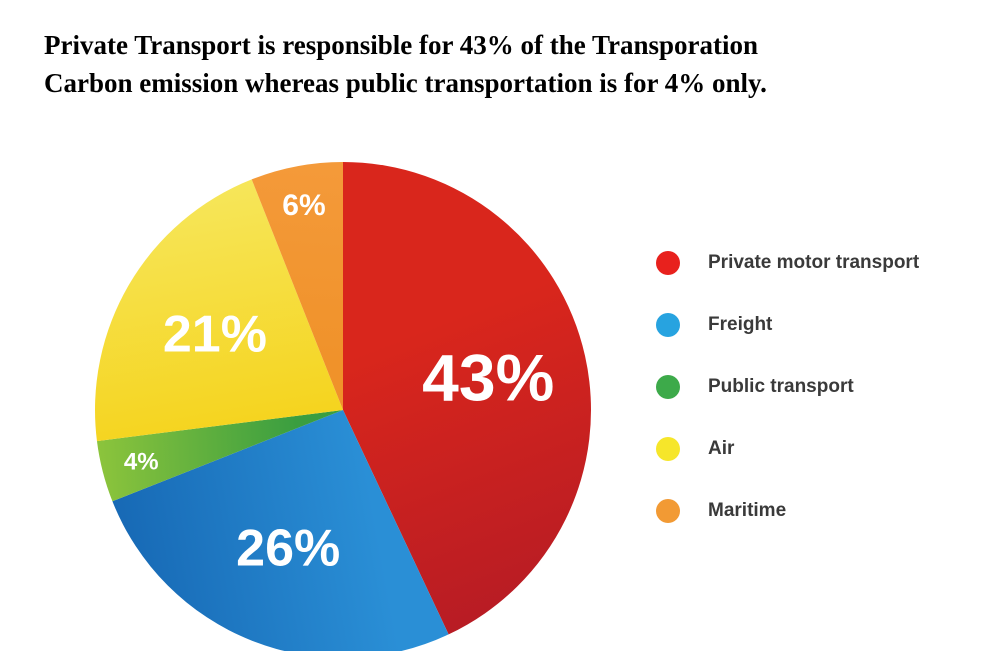 Image resolution: width=1000 pixels, height=651 pixels. Describe the element at coordinates (297, 286) in the screenshot. I see `pie-slice-maritime` at that location.